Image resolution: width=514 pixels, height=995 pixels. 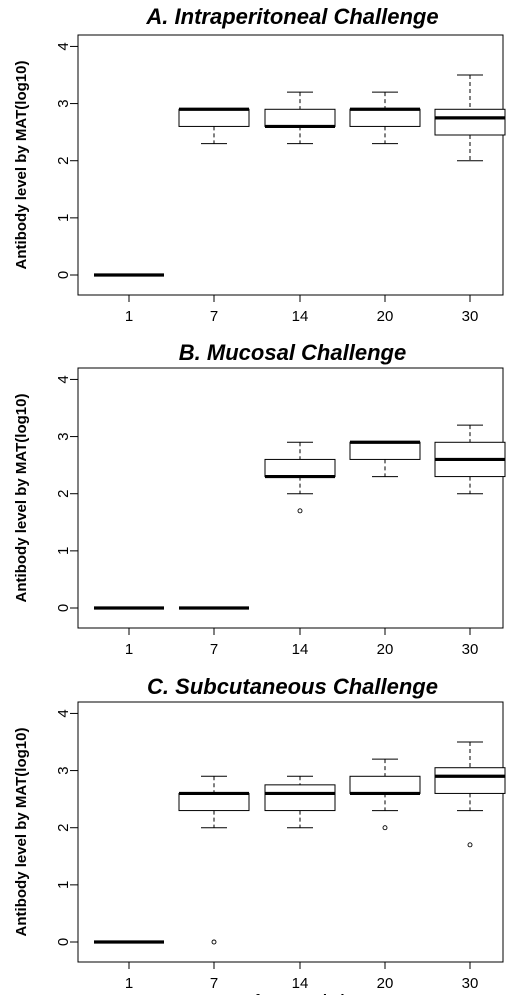 What do you see at coordinates (284, 993) in the screenshot?
I see `x-axis-label: Days after Inoculation` at bounding box center [284, 993].